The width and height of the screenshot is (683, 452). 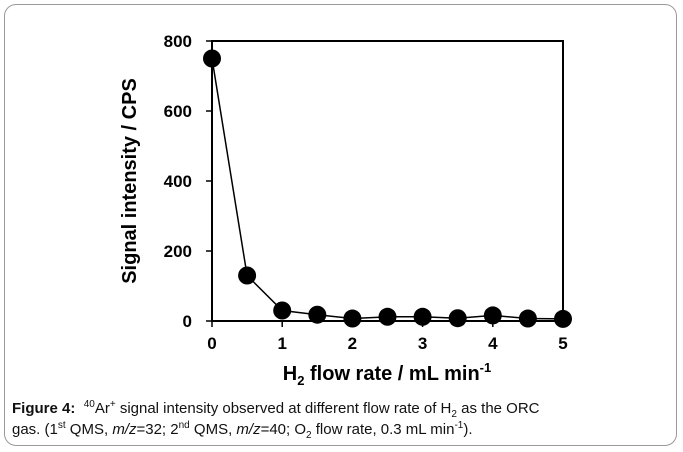 What do you see at coordinates (102, 408) in the screenshot?
I see `caption-text: Ar` at bounding box center [102, 408].